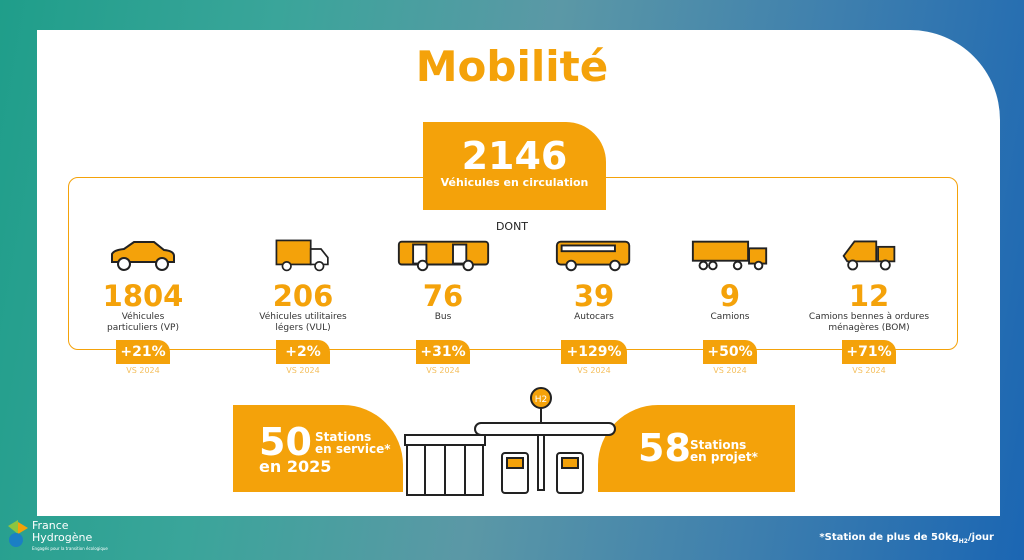 The height and width of the screenshot is (560, 1024). I want to click on change-badge: +2%, so click(303, 352).